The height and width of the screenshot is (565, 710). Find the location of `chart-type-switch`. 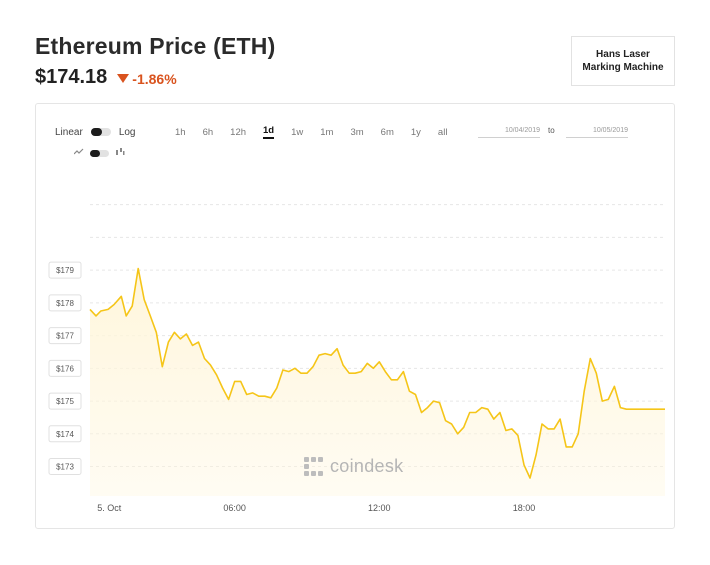

chart-type-switch is located at coordinates (99, 153).